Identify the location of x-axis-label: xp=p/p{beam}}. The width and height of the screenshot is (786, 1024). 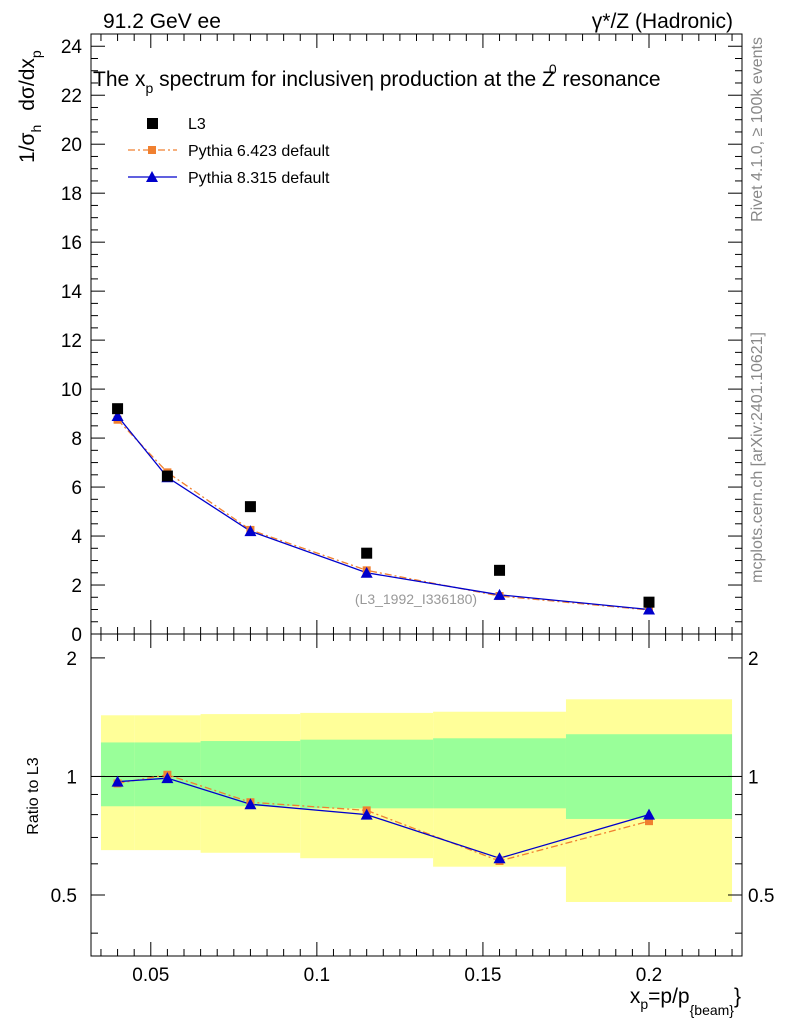
(685, 1001).